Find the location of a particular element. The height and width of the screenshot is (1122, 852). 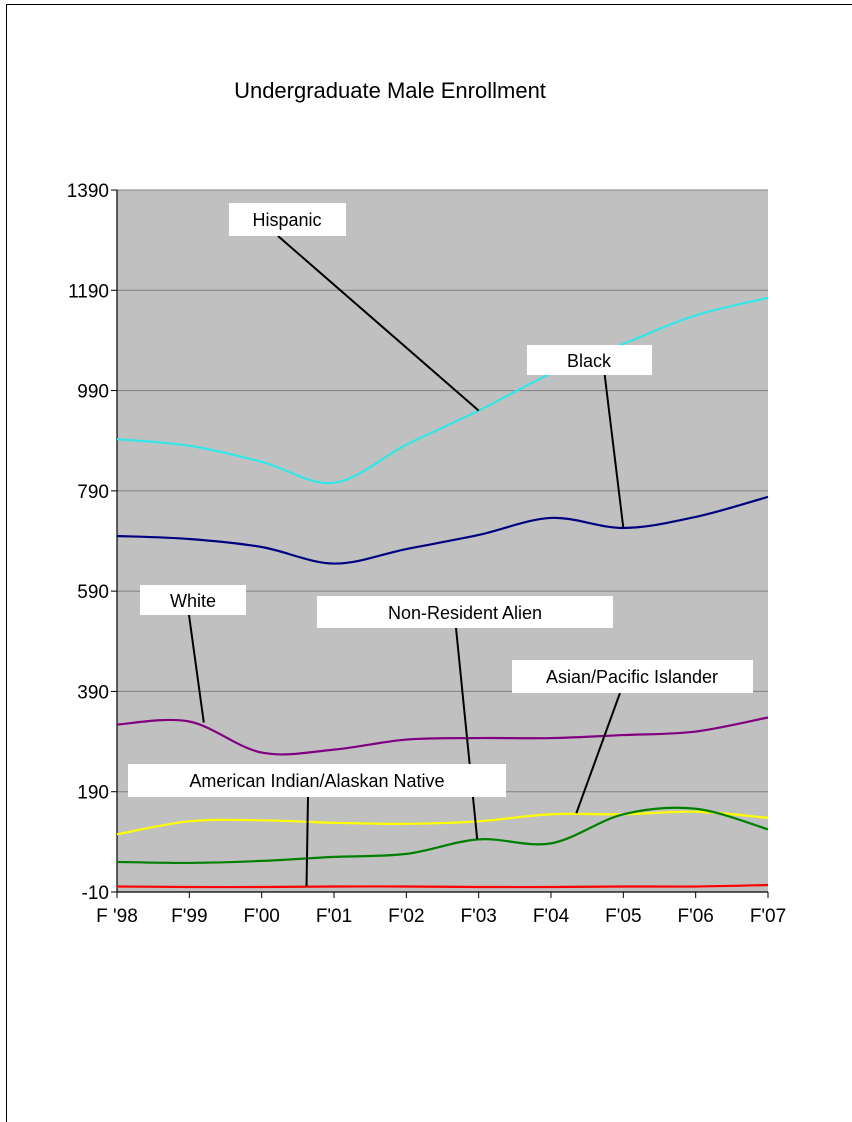

callout-box-asian-pacific-islander is located at coordinates (632, 676).